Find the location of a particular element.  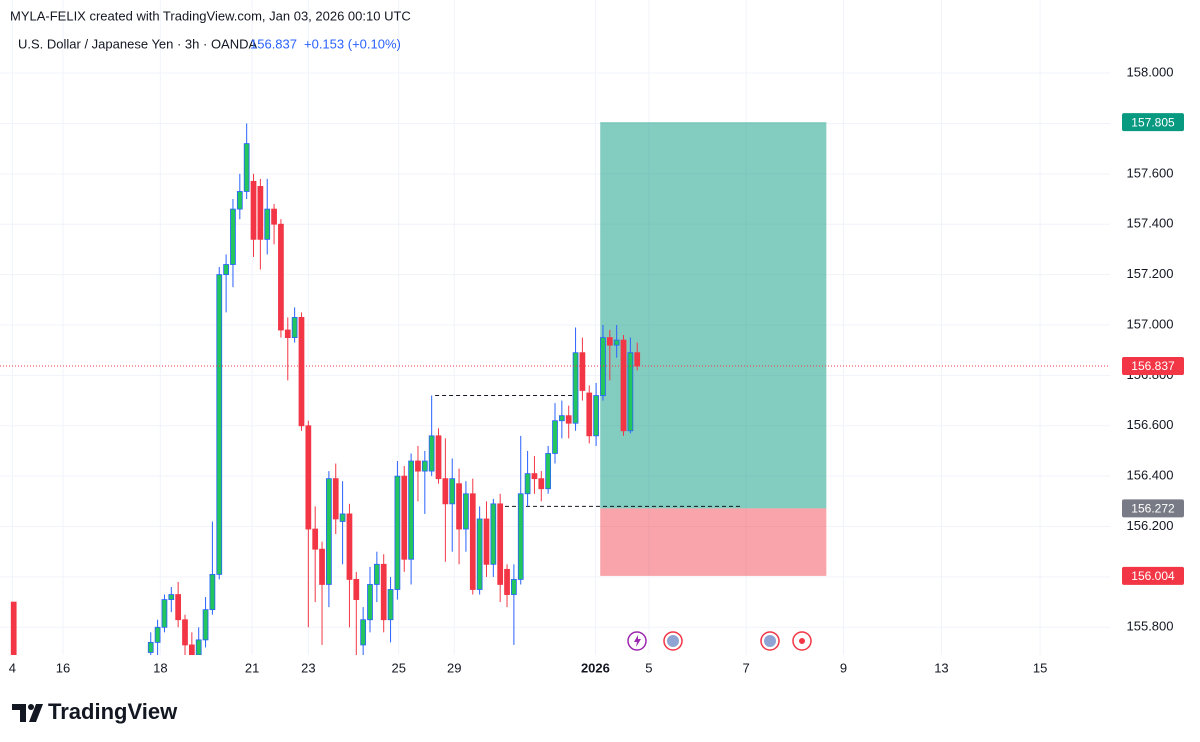

x-tick-label: 29 is located at coordinates (454, 667).